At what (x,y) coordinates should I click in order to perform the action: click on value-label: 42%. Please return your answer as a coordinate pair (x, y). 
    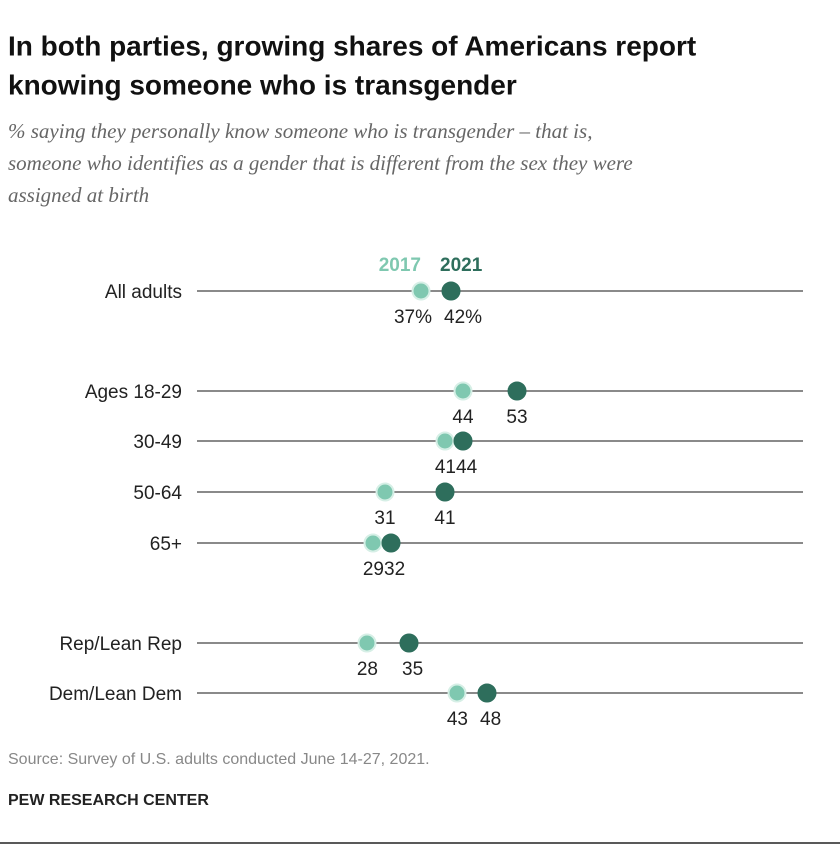
    Looking at the image, I should click on (463, 317).